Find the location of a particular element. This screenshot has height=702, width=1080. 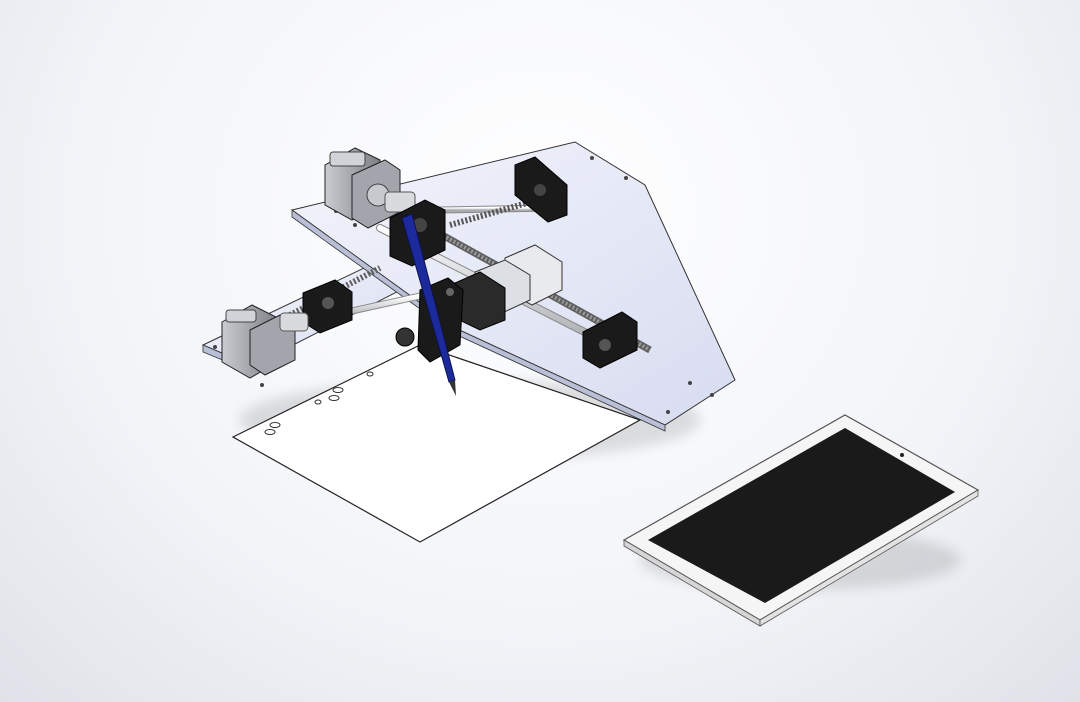

pen is located at coordinates (428, 304).